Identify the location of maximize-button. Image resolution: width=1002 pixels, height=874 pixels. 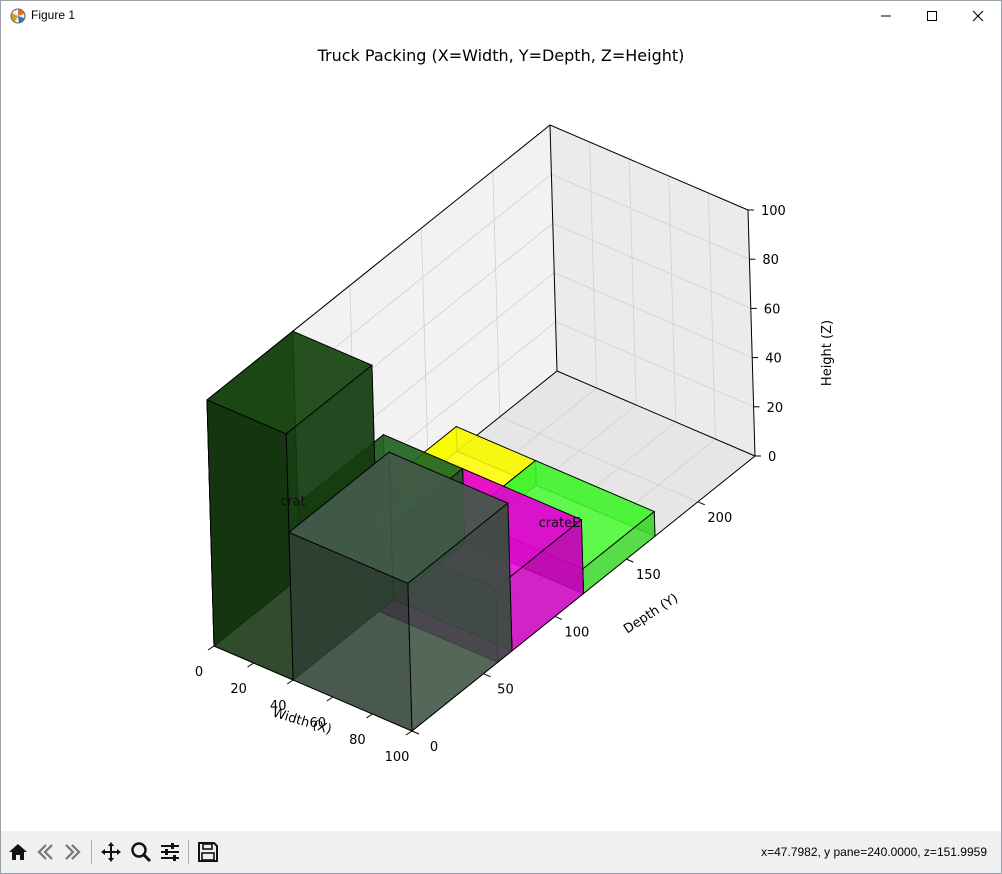
(932, 16).